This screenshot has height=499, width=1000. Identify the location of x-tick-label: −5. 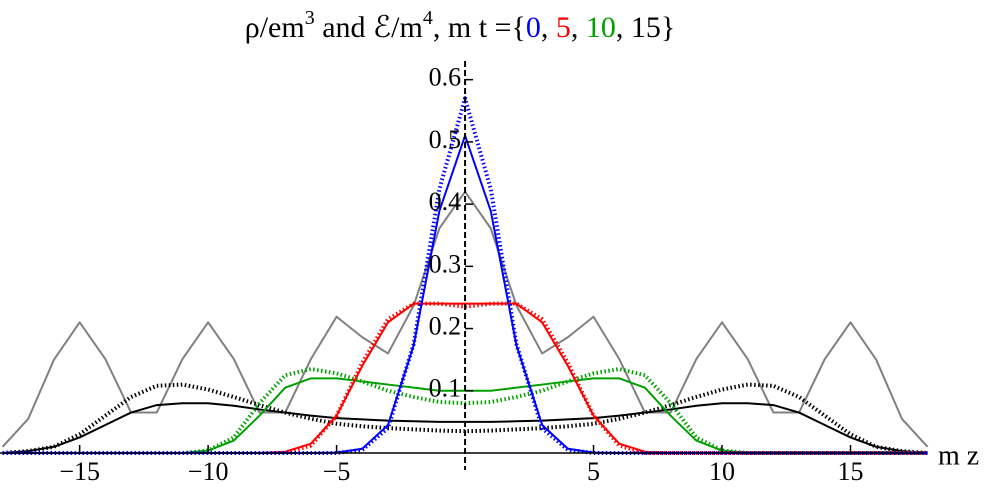
(337, 471).